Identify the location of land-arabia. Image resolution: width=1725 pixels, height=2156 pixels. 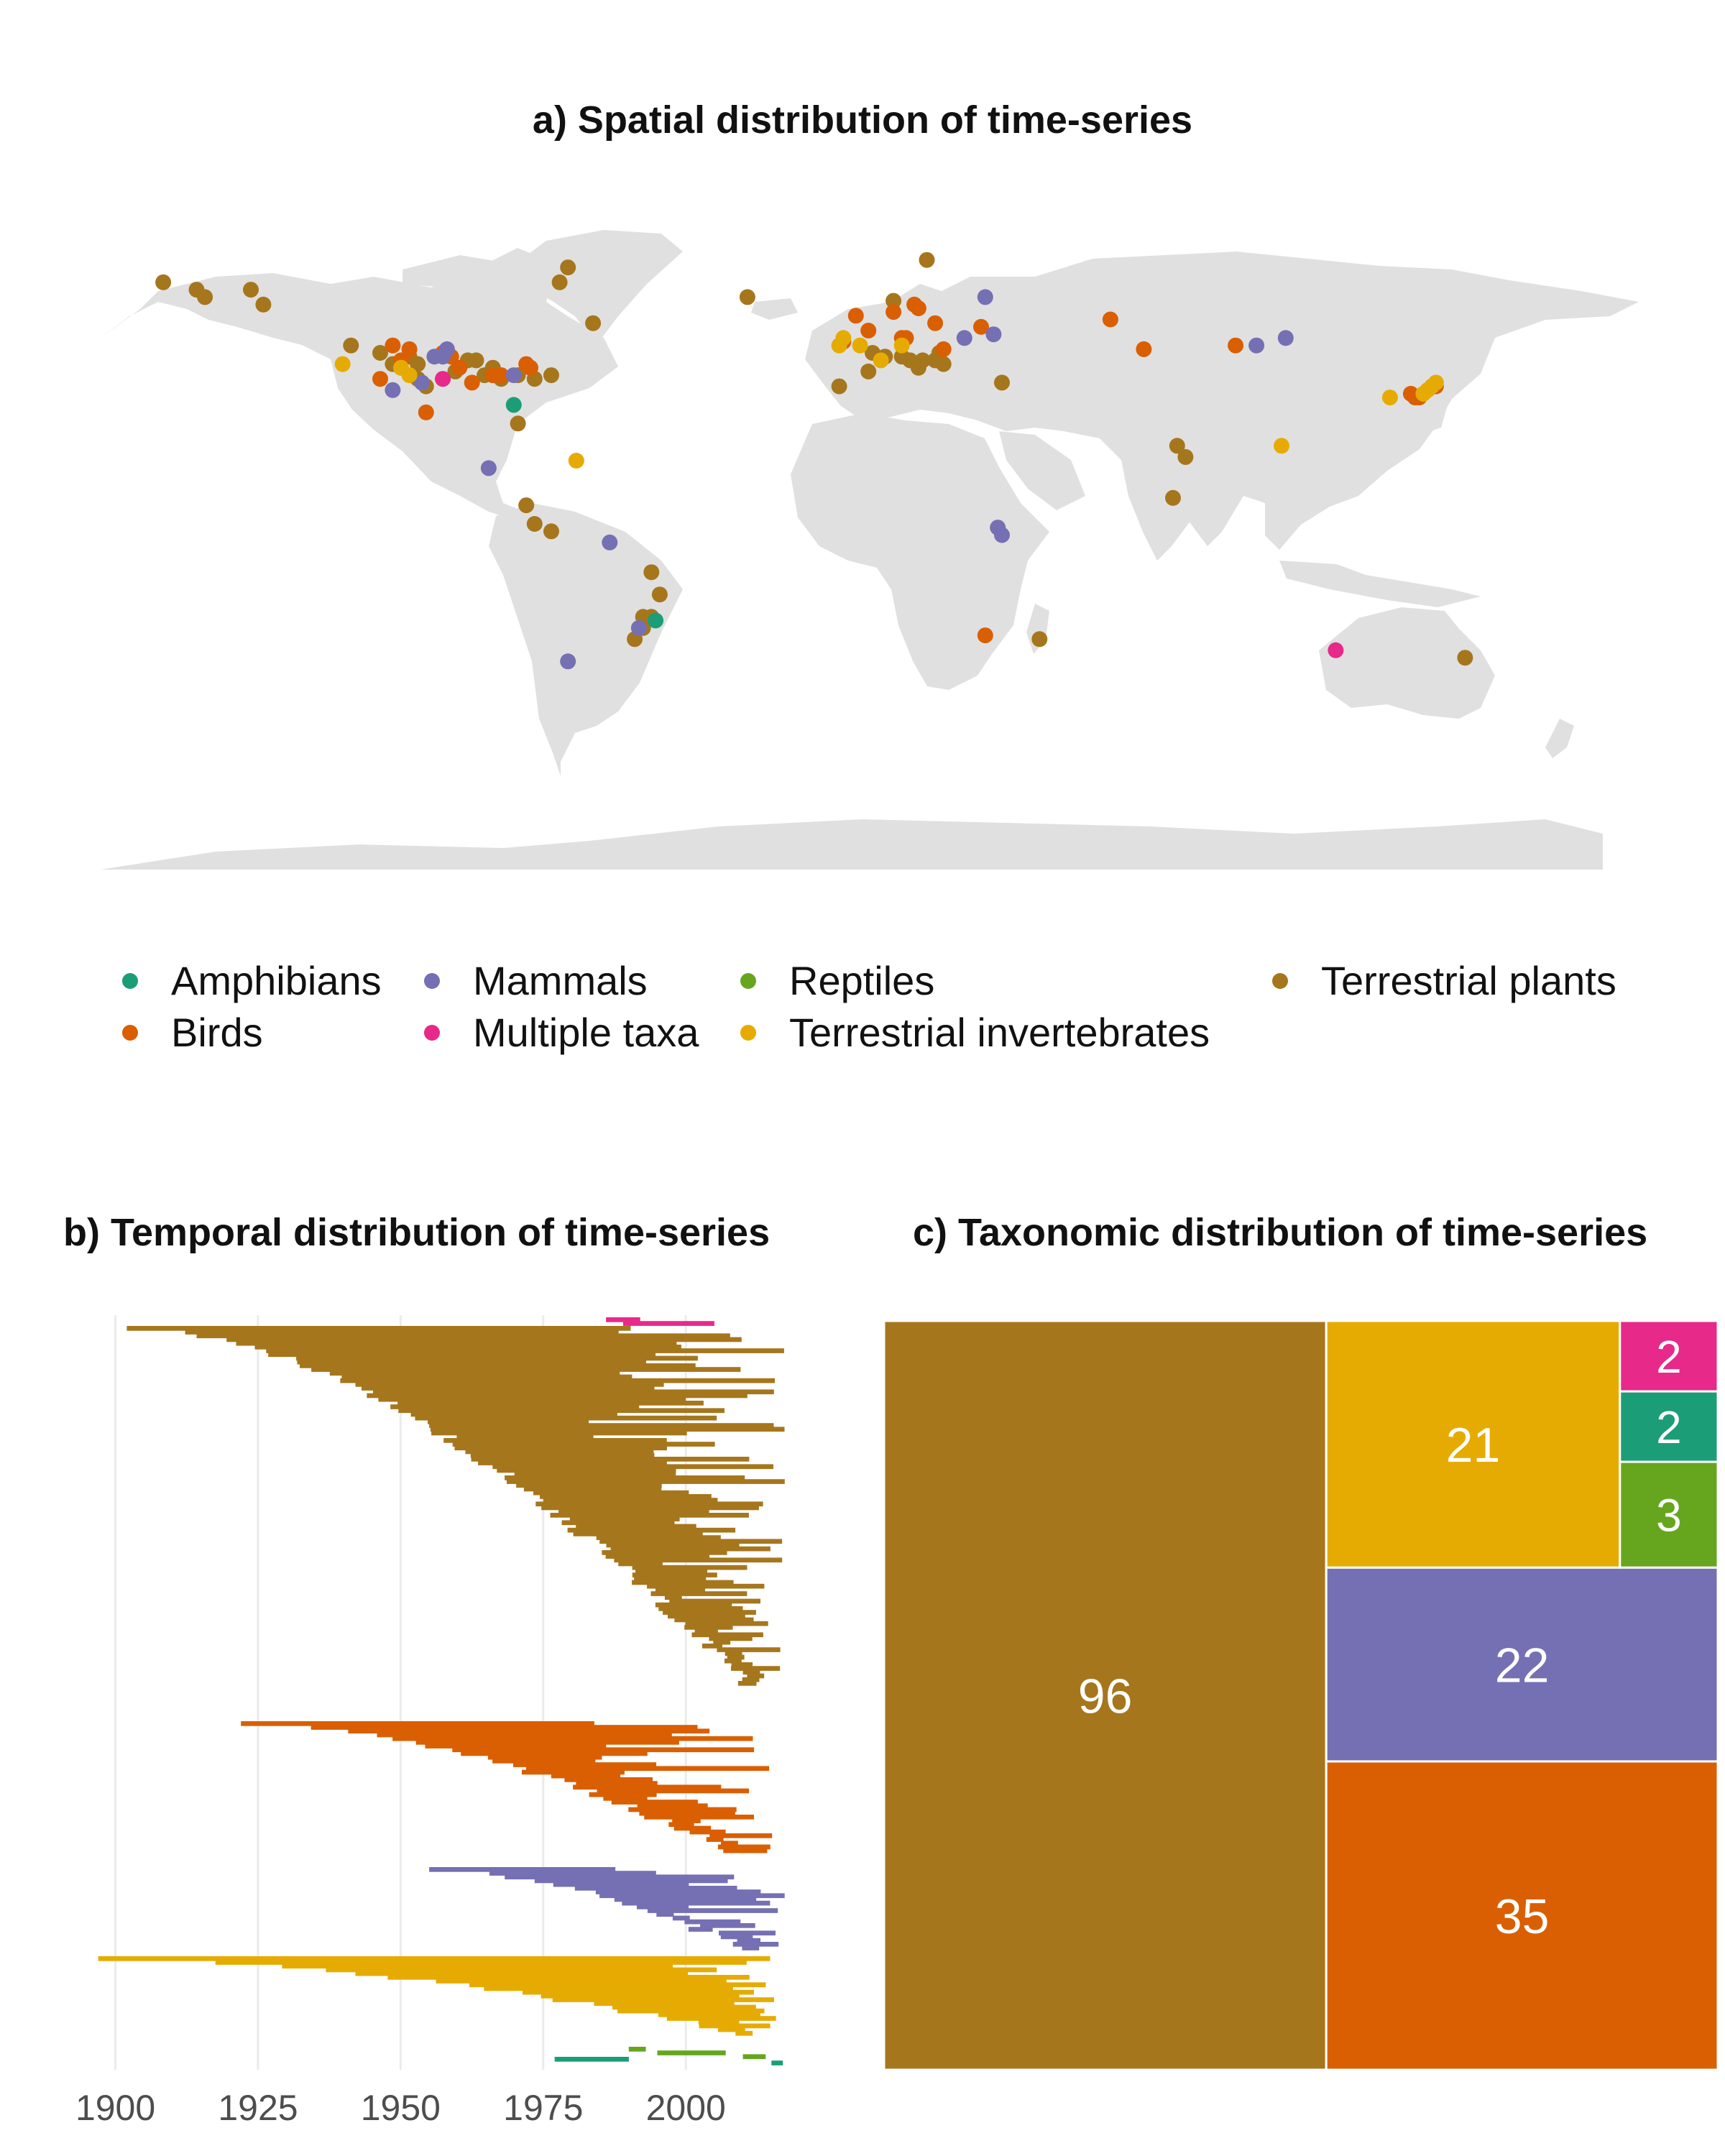
(1042, 470).